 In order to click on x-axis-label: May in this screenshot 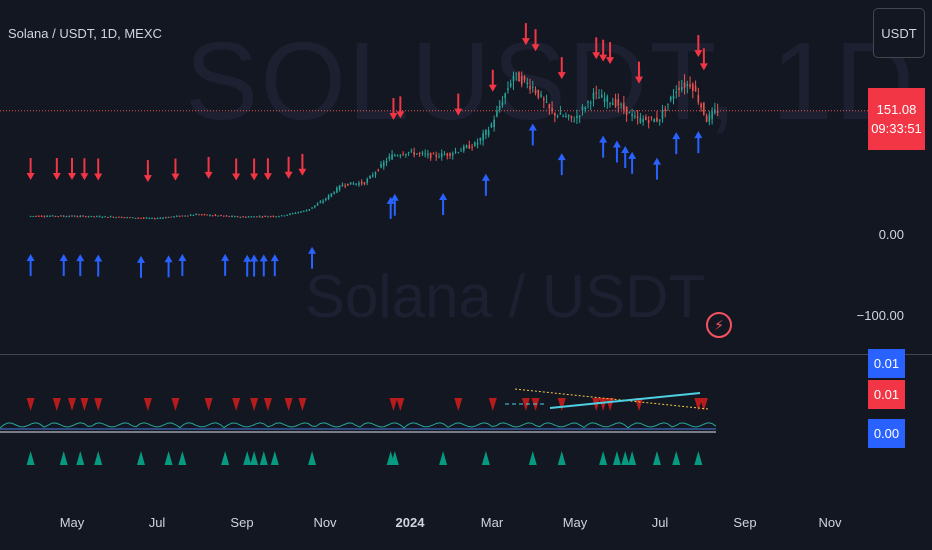, I will do `click(575, 522)`.